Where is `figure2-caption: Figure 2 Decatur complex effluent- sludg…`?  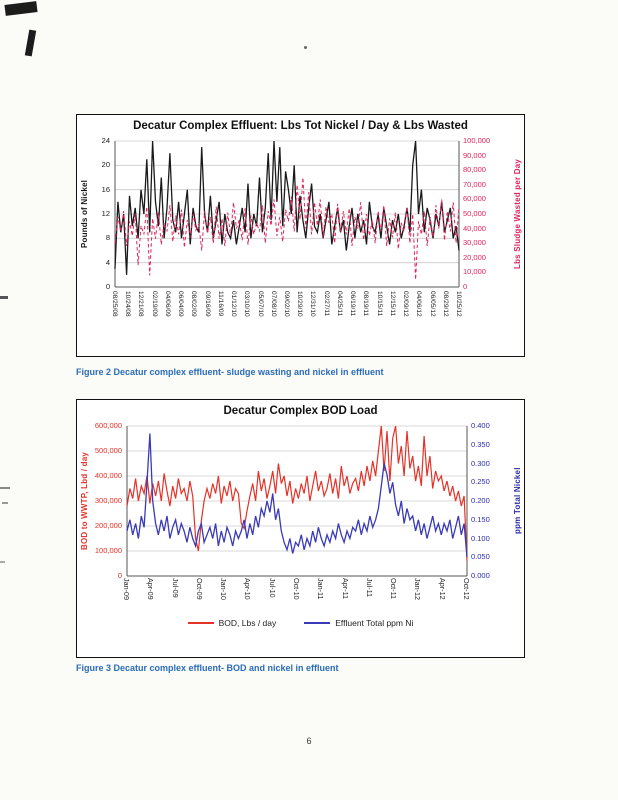
figure2-caption: Figure 2 Decatur complex effluent- sludg… is located at coordinates (230, 372).